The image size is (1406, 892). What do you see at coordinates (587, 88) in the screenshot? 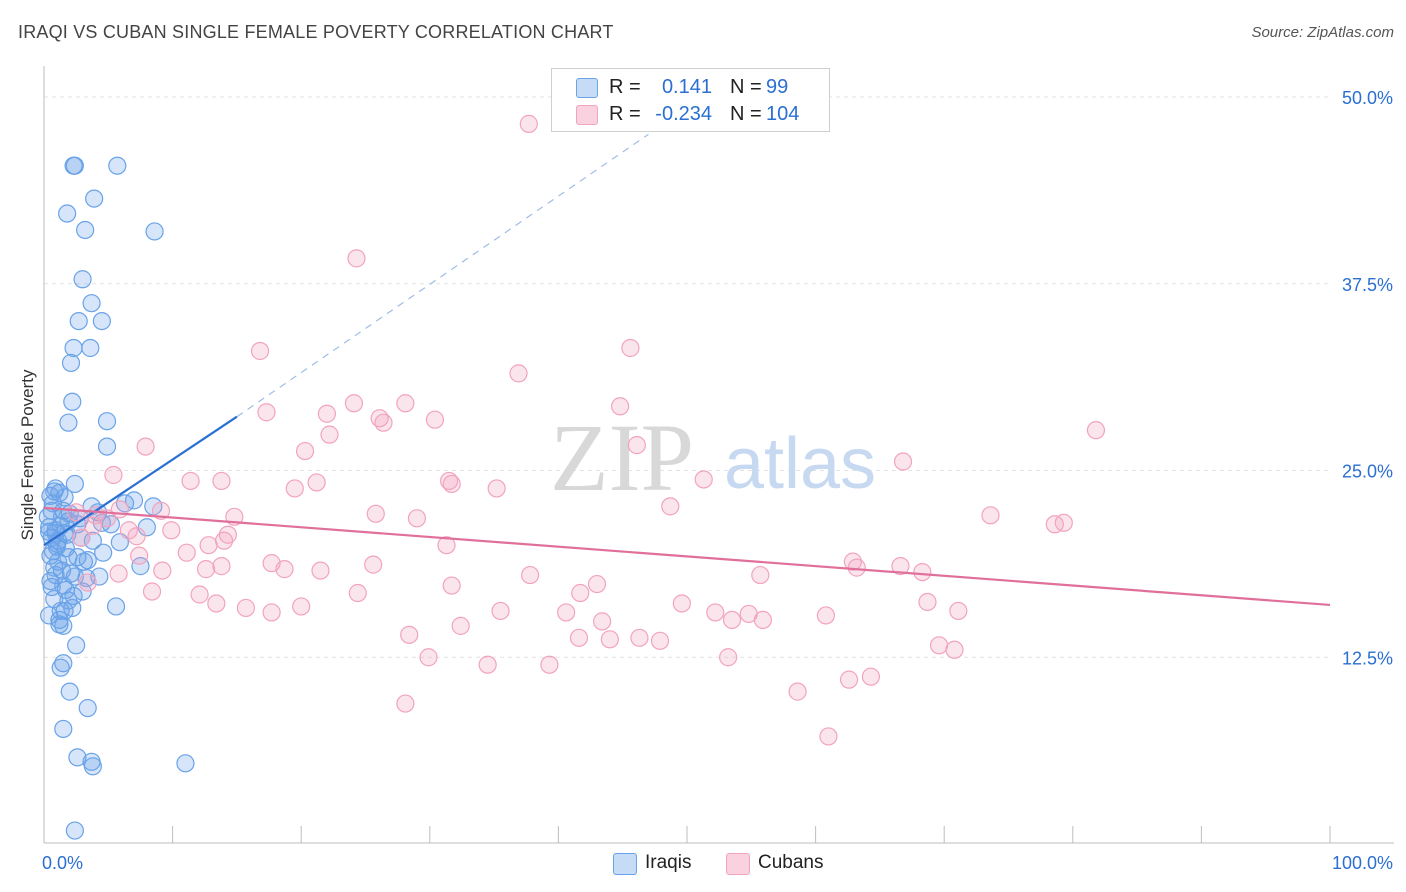
I see `iraqis-swatch` at bounding box center [587, 88].